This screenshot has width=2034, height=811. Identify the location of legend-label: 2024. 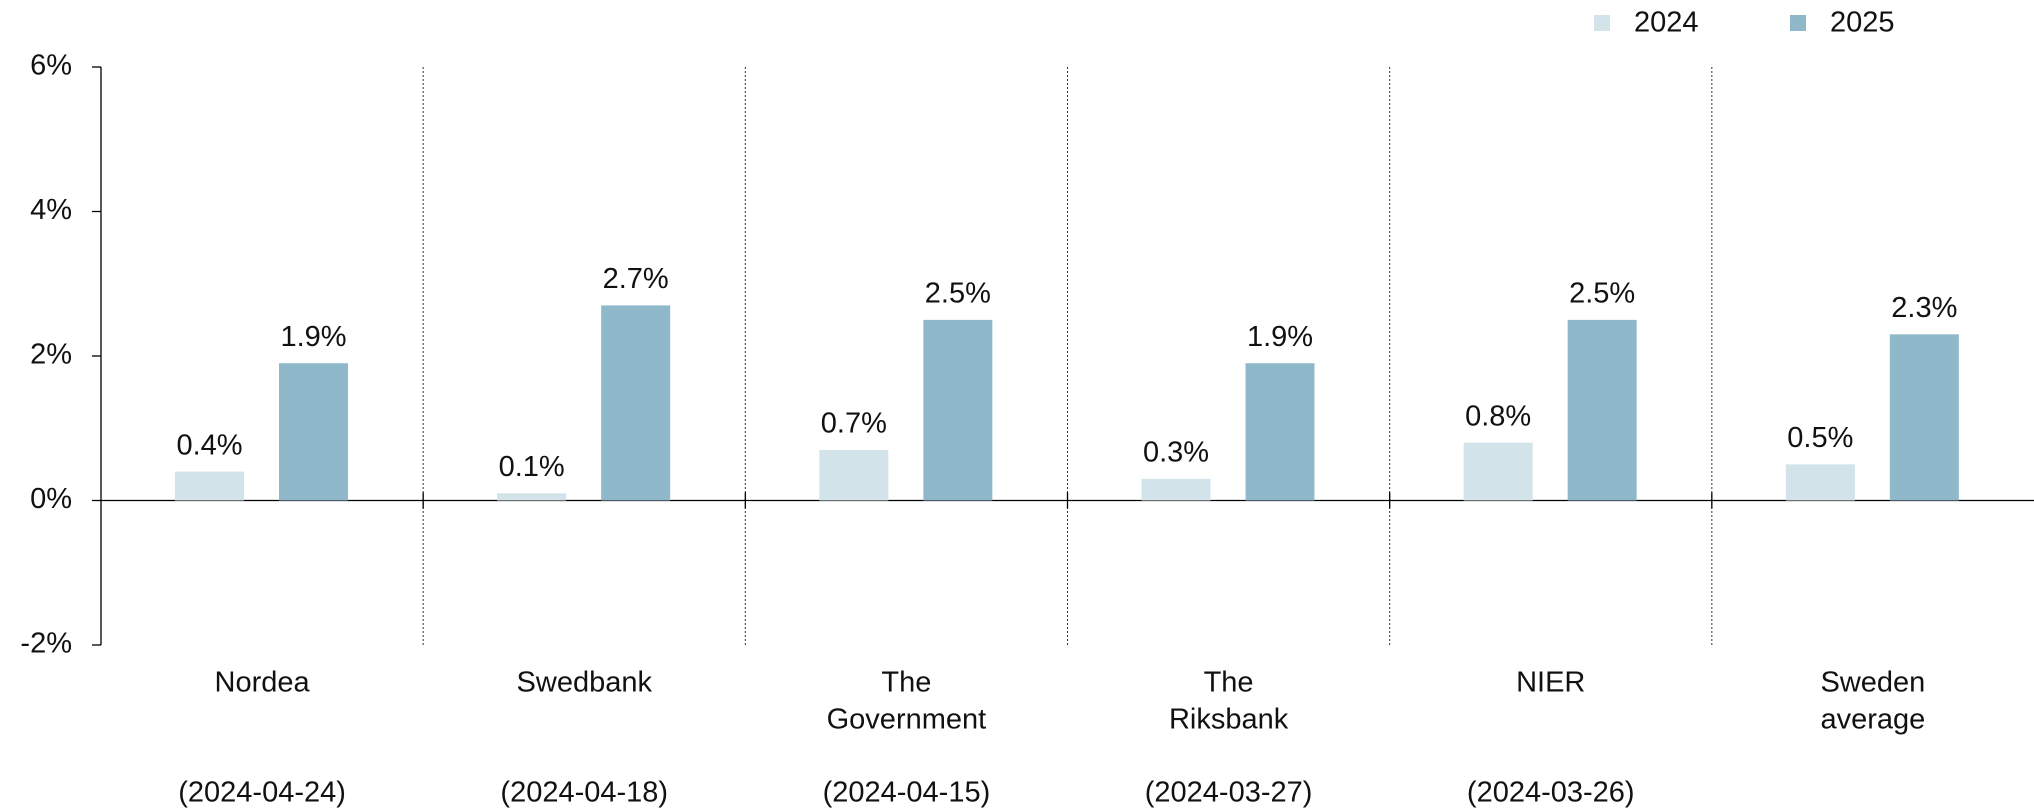
(1666, 23).